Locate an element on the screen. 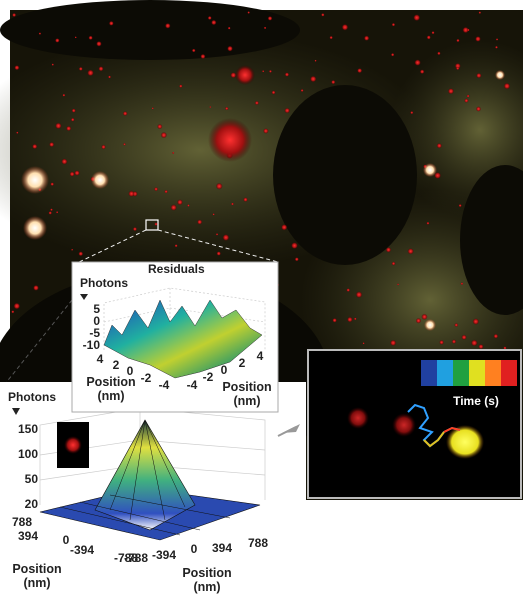  zoom-line is located at coordinates (110, 247).